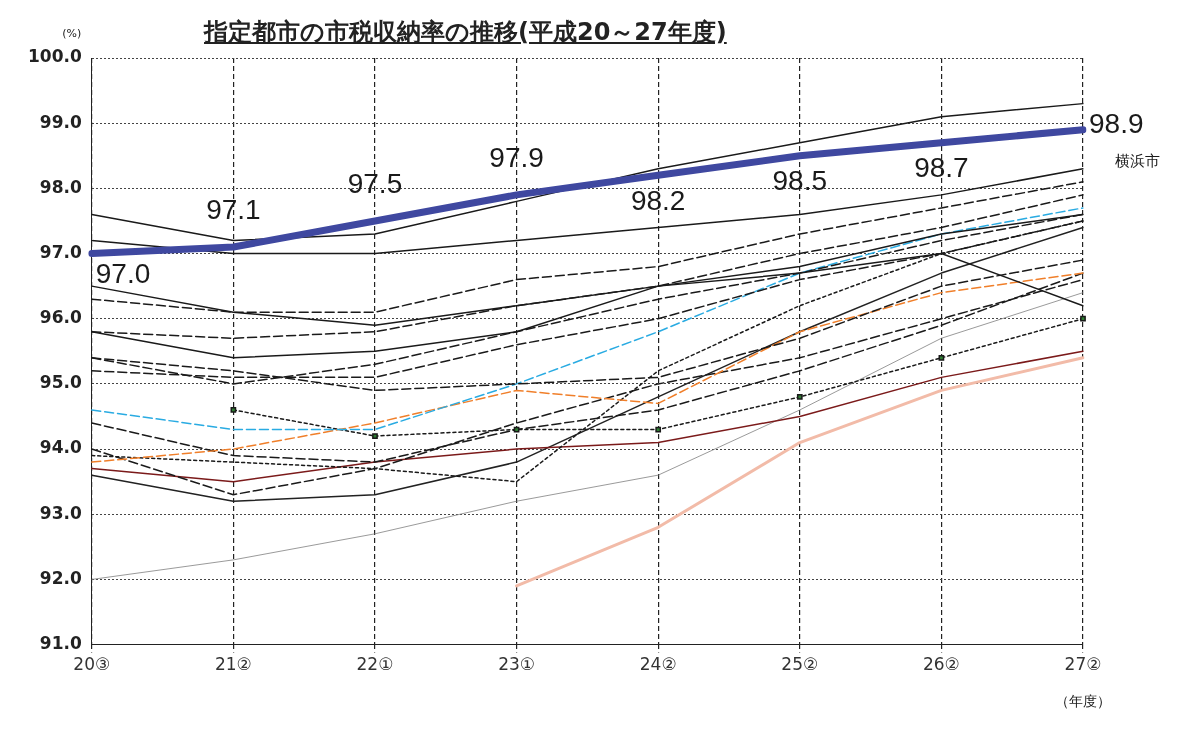 This screenshot has width=1189, height=733. I want to click on x-tick-label: 25②, so click(800, 664).